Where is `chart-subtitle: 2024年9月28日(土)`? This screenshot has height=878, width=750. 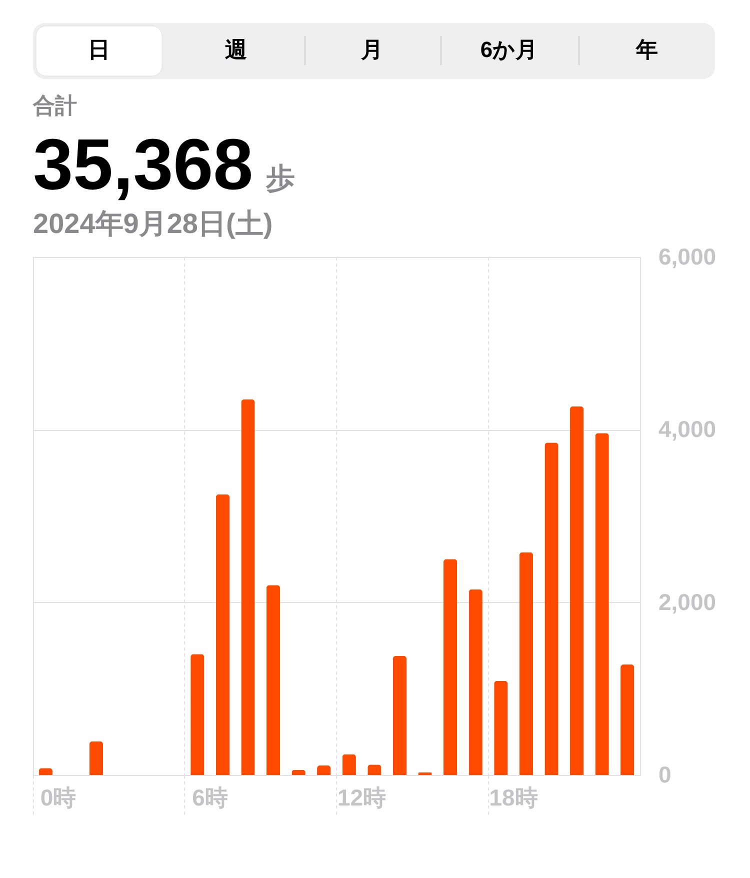 chart-subtitle: 2024年9月28日(土) is located at coordinates (153, 223).